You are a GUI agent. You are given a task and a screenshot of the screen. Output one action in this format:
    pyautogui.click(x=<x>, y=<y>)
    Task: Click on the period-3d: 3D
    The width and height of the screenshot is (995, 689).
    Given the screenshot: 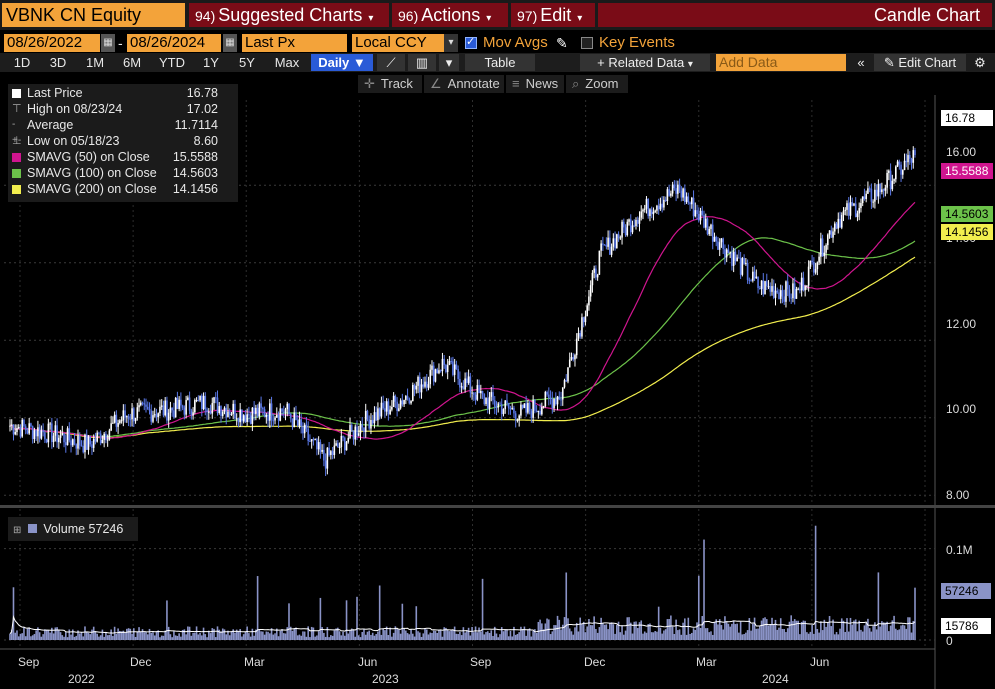 What is the action you would take?
    pyautogui.click(x=58, y=62)
    